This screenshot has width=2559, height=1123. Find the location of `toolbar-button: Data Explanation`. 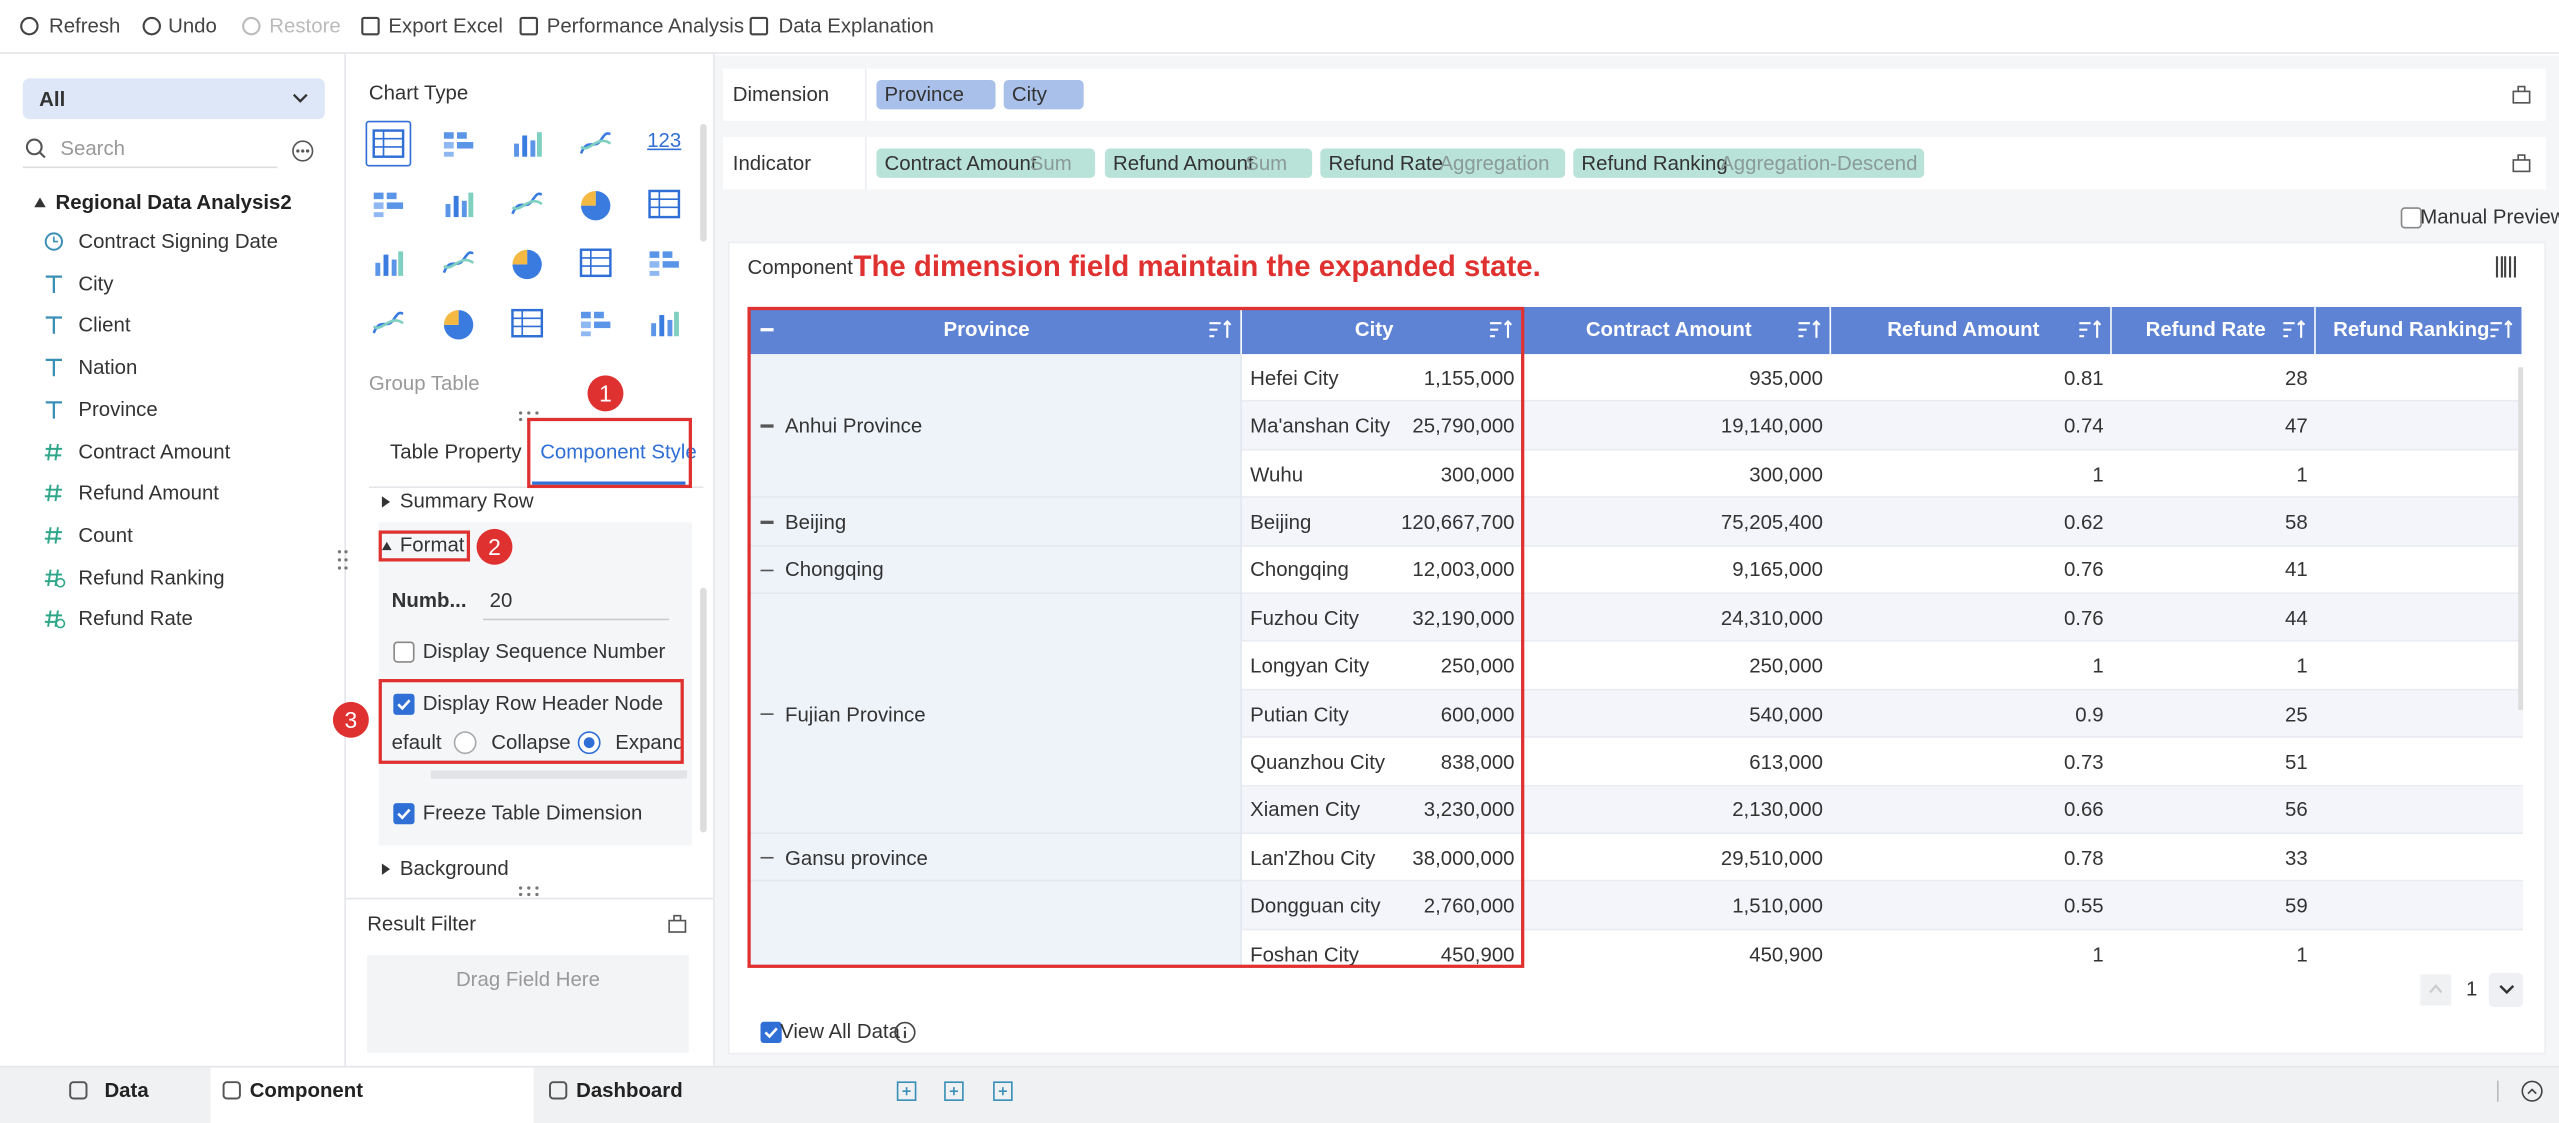

toolbar-button: Data Explanation is located at coordinates (856, 26).